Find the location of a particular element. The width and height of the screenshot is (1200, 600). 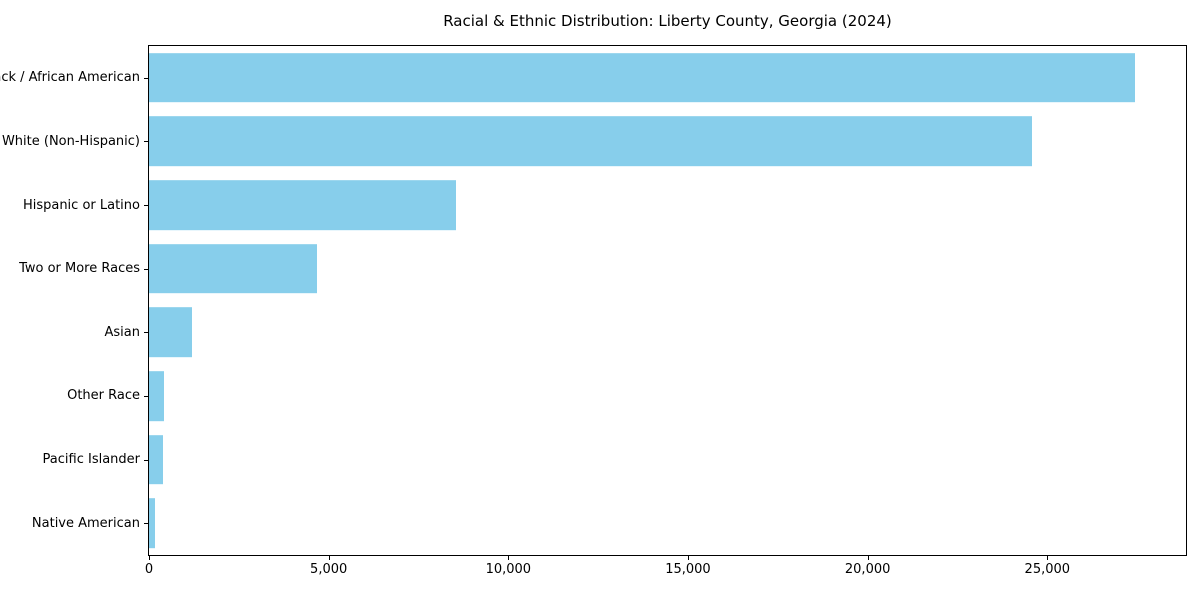

bar-other-race is located at coordinates (157, 396).